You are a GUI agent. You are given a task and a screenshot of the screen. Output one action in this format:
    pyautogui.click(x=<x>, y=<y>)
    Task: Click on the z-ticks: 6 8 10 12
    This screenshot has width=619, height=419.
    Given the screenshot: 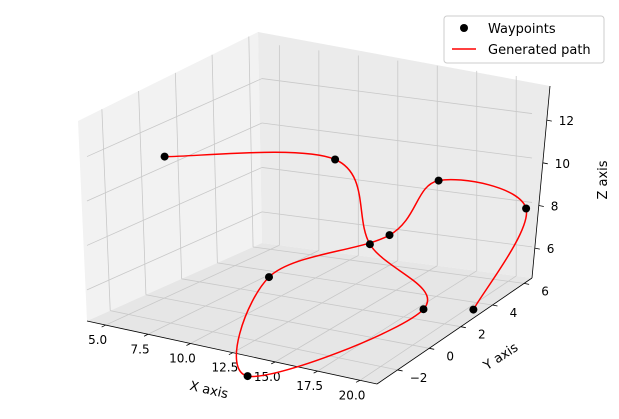 What is the action you would take?
    pyautogui.click(x=554, y=185)
    